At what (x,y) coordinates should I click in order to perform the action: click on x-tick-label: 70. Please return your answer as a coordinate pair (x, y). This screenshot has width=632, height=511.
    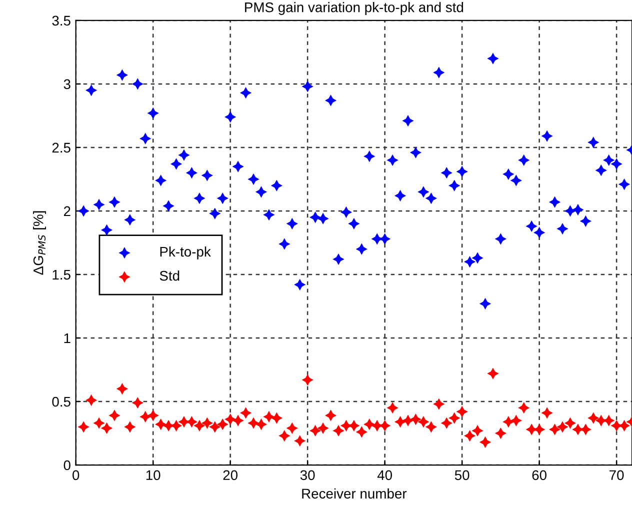
    Looking at the image, I should click on (617, 475).